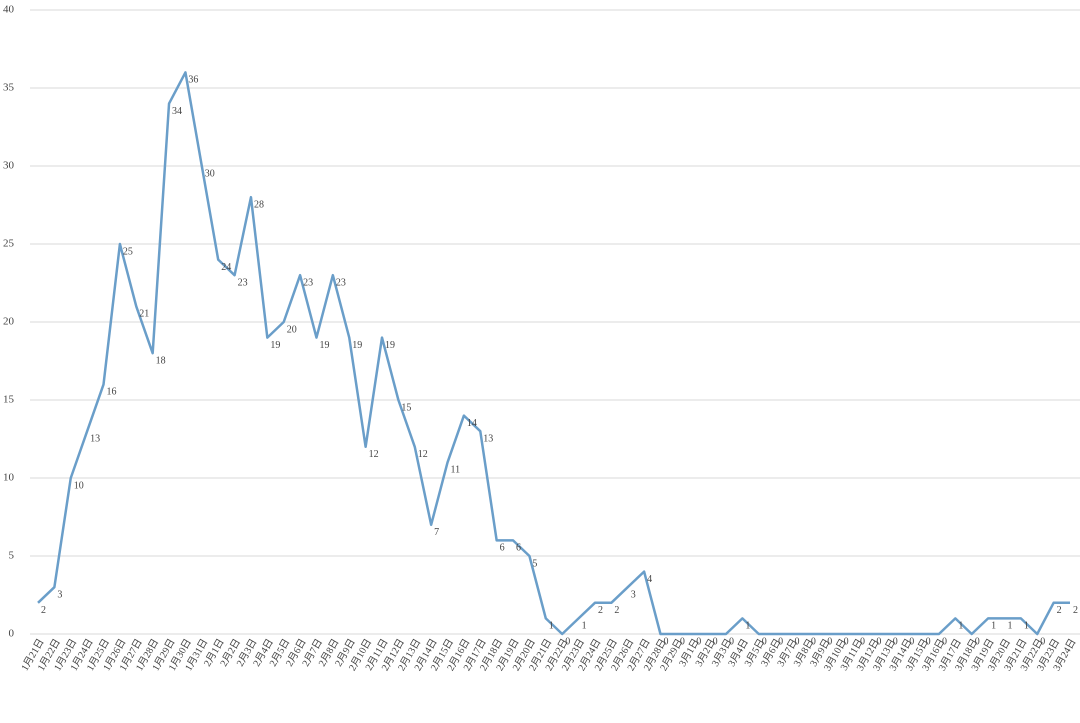  Describe the element at coordinates (649, 579) in the screenshot. I see `data-label: 4` at that location.